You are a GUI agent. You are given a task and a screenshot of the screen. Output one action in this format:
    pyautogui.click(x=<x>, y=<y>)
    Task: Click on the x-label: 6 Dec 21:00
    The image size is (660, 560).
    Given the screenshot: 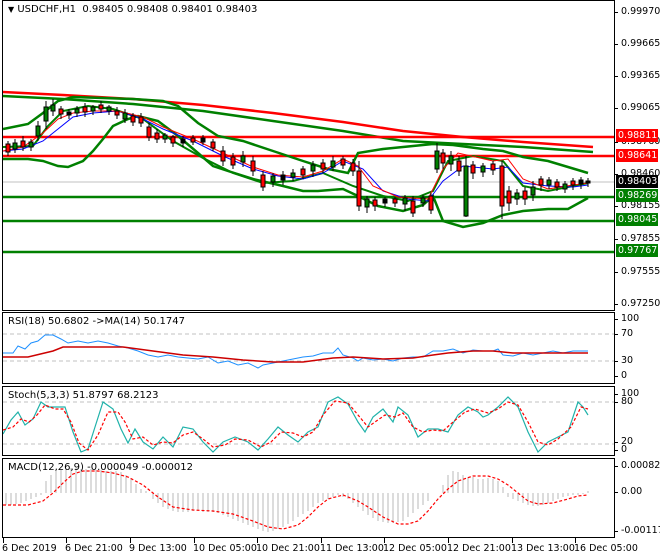 What is the action you would take?
    pyautogui.click(x=94, y=548)
    